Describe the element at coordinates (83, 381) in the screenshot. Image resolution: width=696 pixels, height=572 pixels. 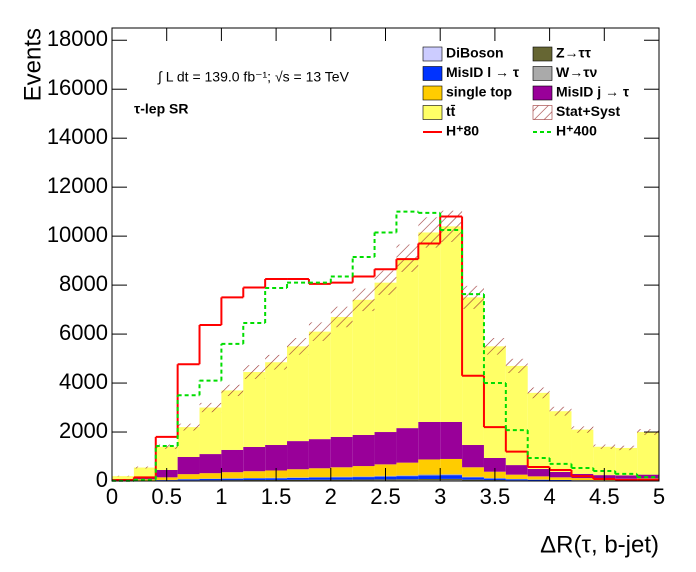
I see `y-tick-label: 4000` at that location.